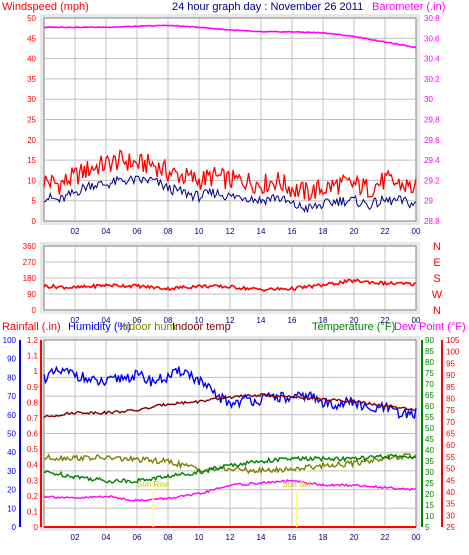 The image size is (469, 555). Describe the element at coordinates (436, 263) in the screenshot. I see `compass-tick-label: E` at that location.